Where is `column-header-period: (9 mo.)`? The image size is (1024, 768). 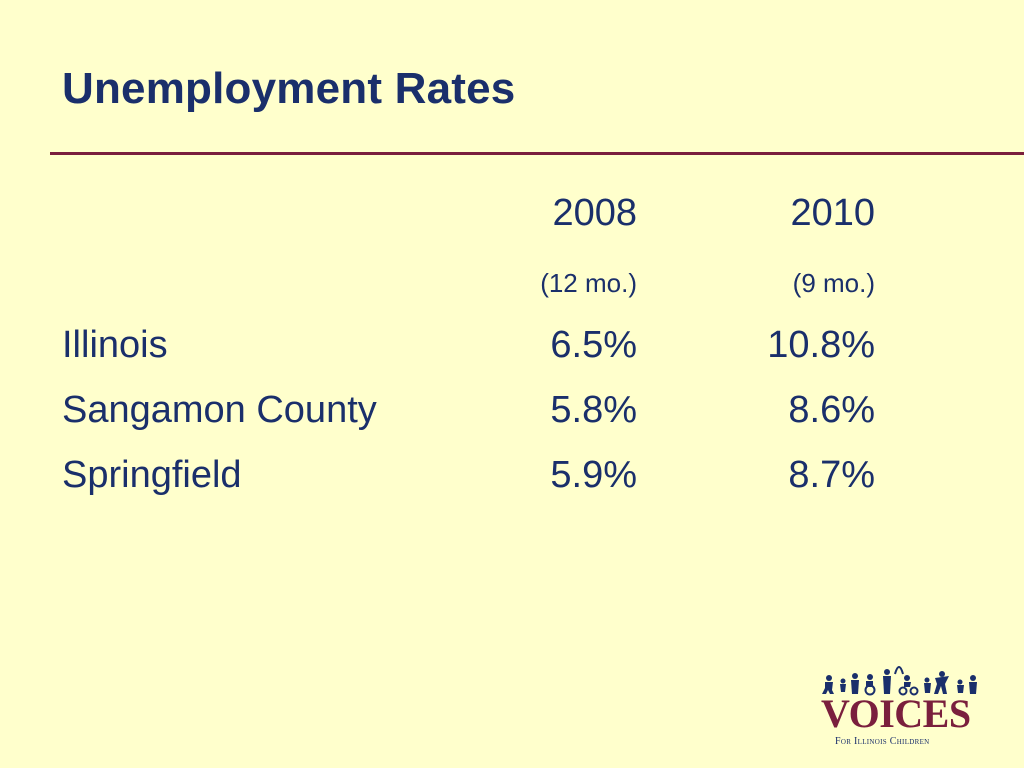
column-header-period: (9 mo.) is located at coordinates (833, 283).